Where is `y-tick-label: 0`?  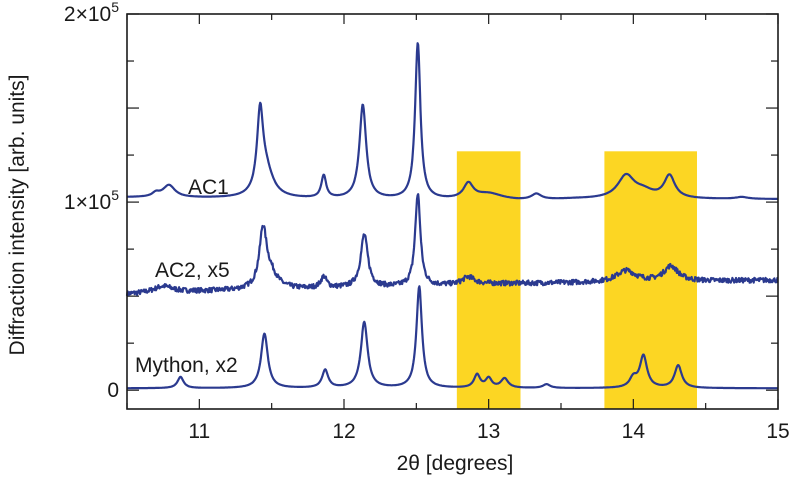 y-tick-label: 0 is located at coordinates (113, 390).